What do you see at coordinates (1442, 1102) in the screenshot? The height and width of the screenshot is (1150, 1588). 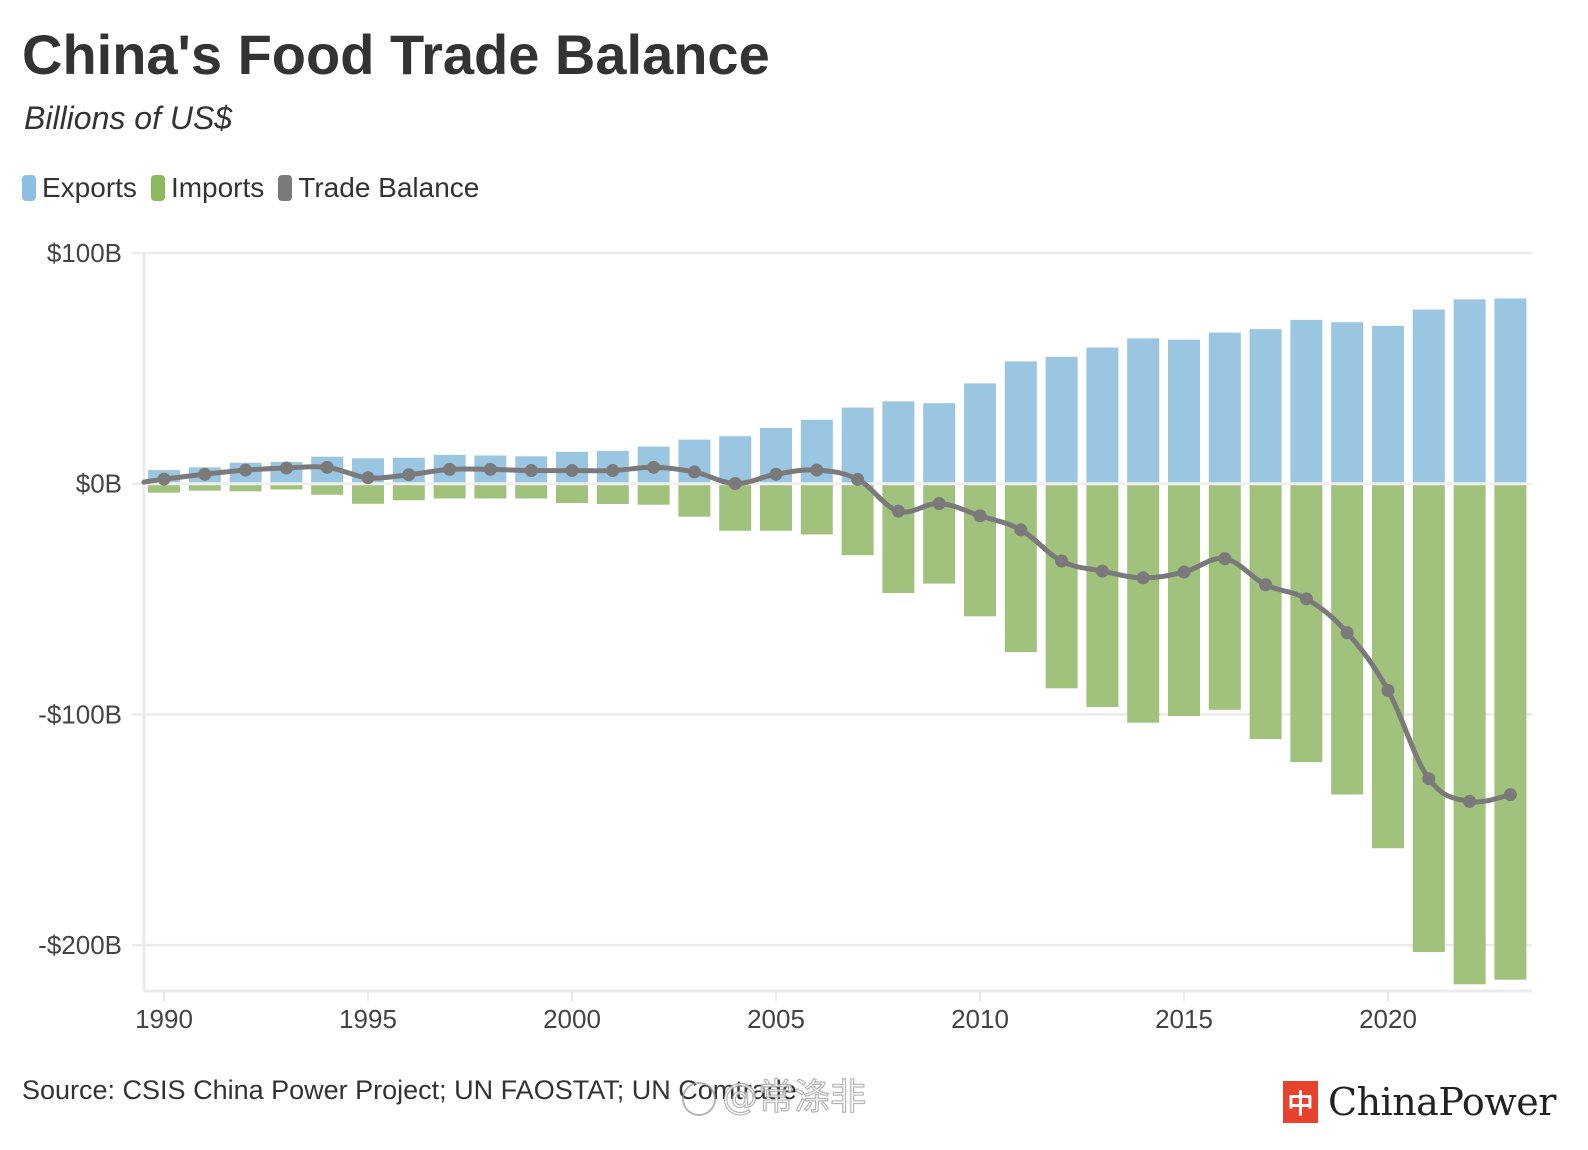 I see `brand-name: ChinaPower` at bounding box center [1442, 1102].